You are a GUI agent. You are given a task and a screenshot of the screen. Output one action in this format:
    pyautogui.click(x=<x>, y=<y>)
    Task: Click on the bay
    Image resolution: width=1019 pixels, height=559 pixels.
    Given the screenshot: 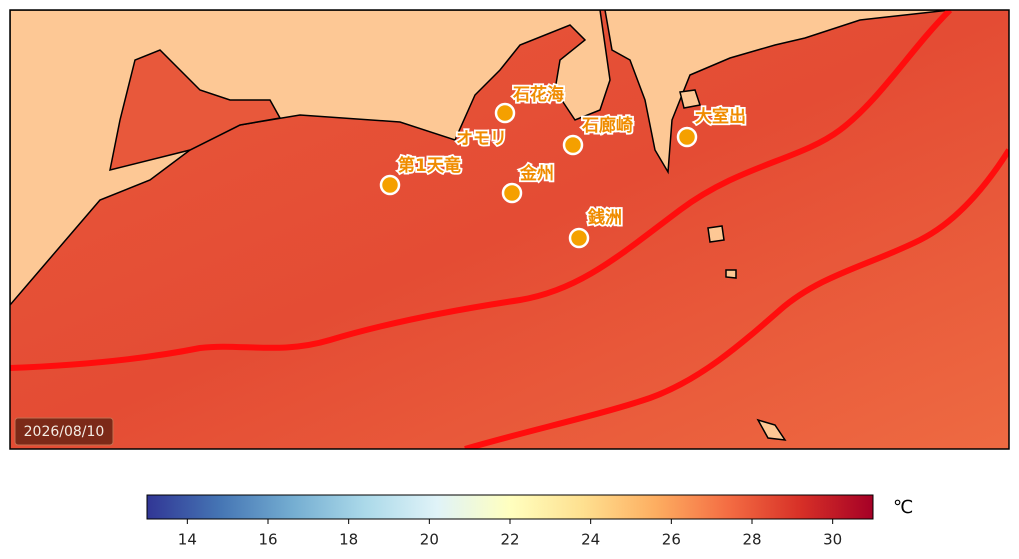 What is the action you would take?
    pyautogui.click(x=195, y=110)
    